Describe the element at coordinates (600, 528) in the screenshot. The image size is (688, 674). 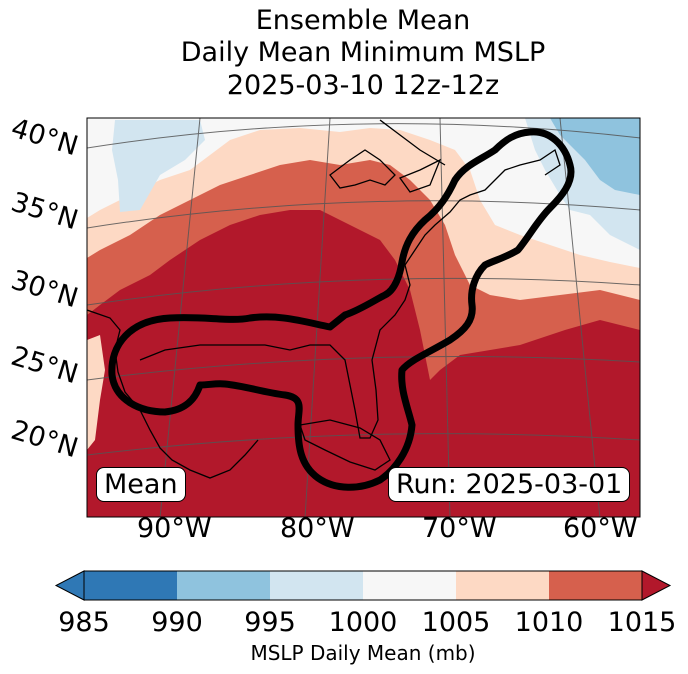
I see `lon-label-60w: 60°W` at that location.